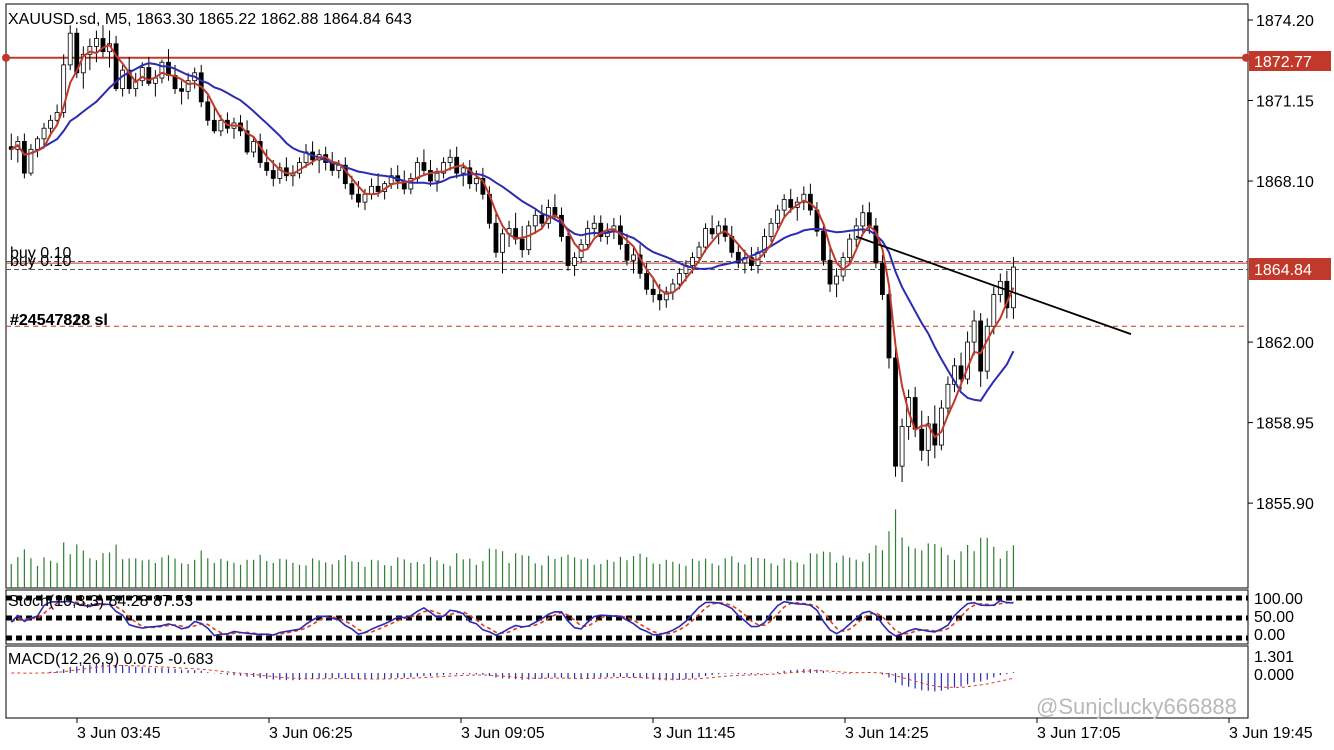  What do you see at coordinates (512, 618) in the screenshot?
I see `stoch-main-line` at bounding box center [512, 618].